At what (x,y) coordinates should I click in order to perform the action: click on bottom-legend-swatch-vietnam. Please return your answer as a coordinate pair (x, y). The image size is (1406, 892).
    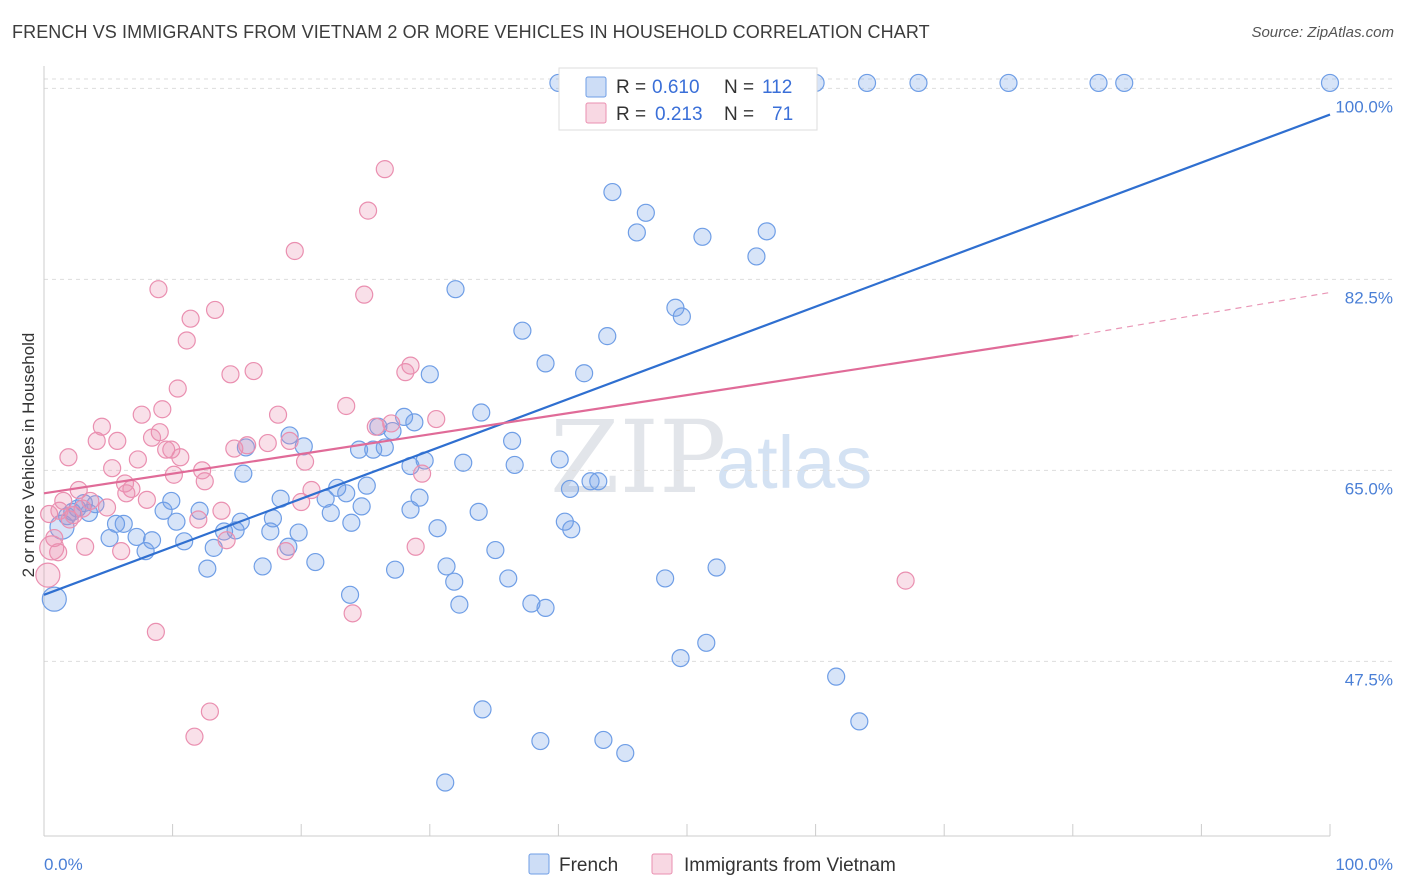
    Looking at the image, I should click on (662, 864).